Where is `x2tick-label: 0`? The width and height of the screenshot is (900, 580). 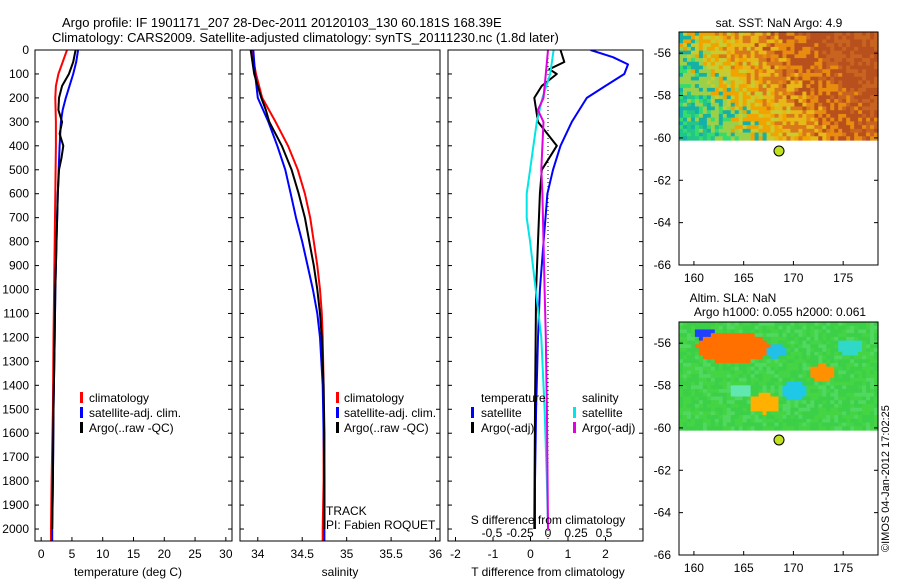
x2tick-label: 0 is located at coordinates (548, 533).